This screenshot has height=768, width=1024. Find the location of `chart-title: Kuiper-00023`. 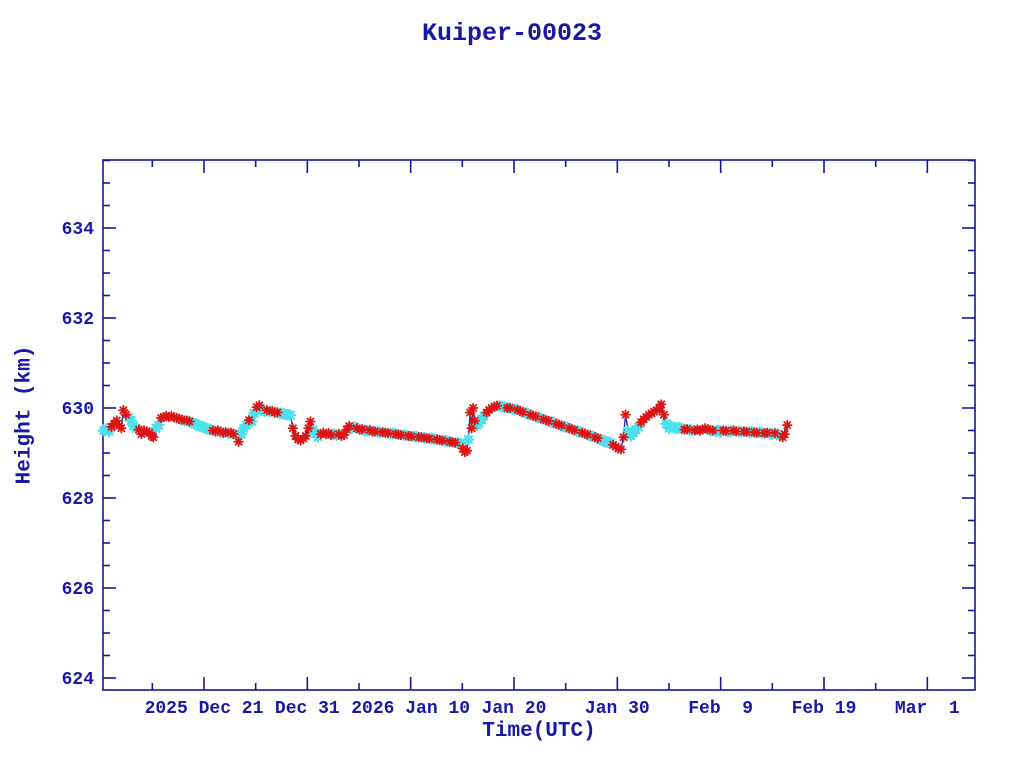

chart-title: Kuiper-00023 is located at coordinates (512, 33).